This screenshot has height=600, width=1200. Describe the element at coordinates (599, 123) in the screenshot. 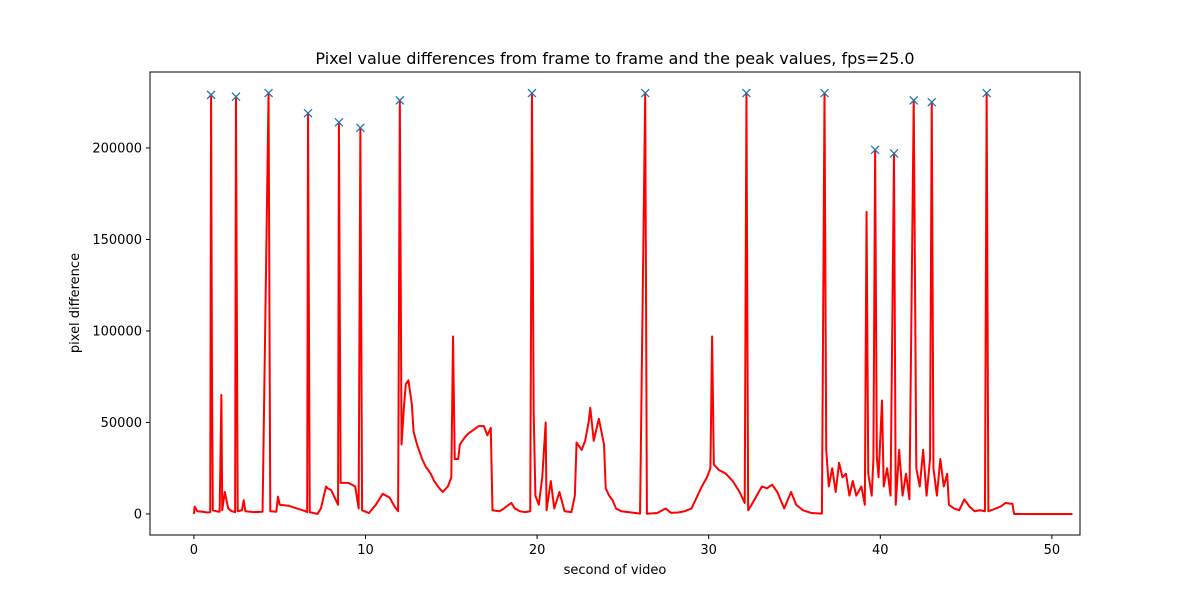

I see `peak-markers` at that location.